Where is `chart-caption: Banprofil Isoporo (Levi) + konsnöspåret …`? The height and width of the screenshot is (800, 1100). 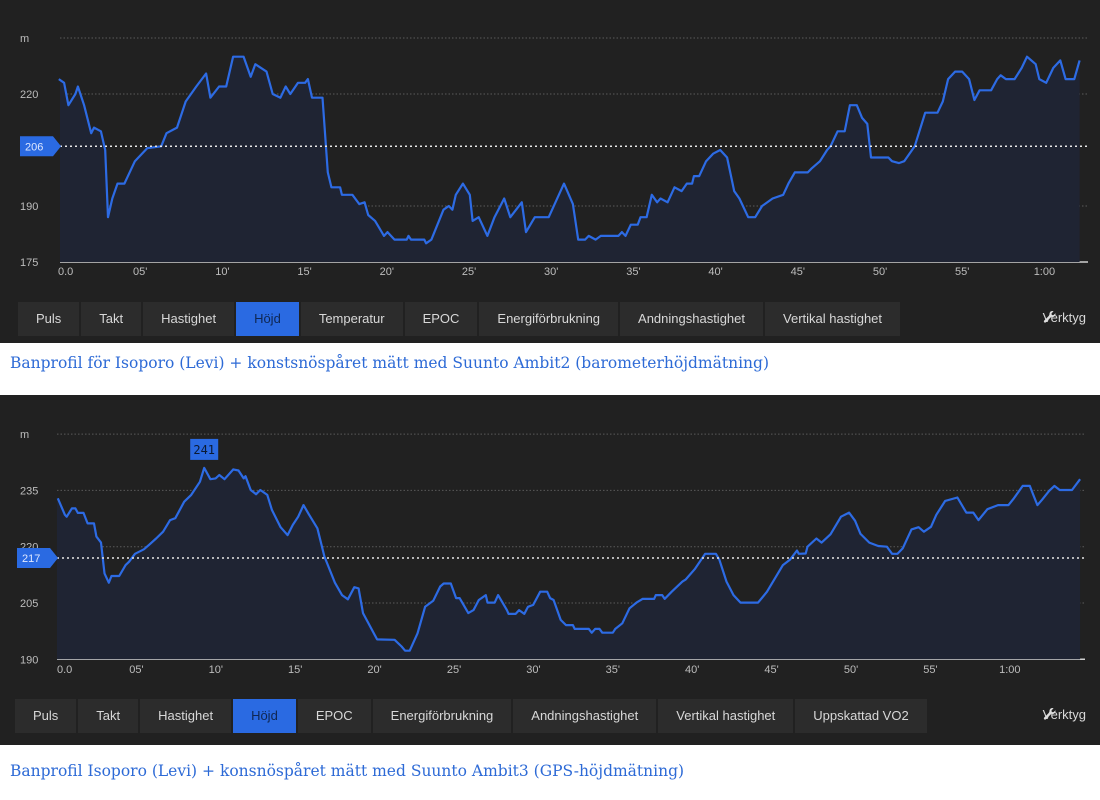 chart-caption: Banprofil Isoporo (Levi) + konsnöspåret … is located at coordinates (347, 771).